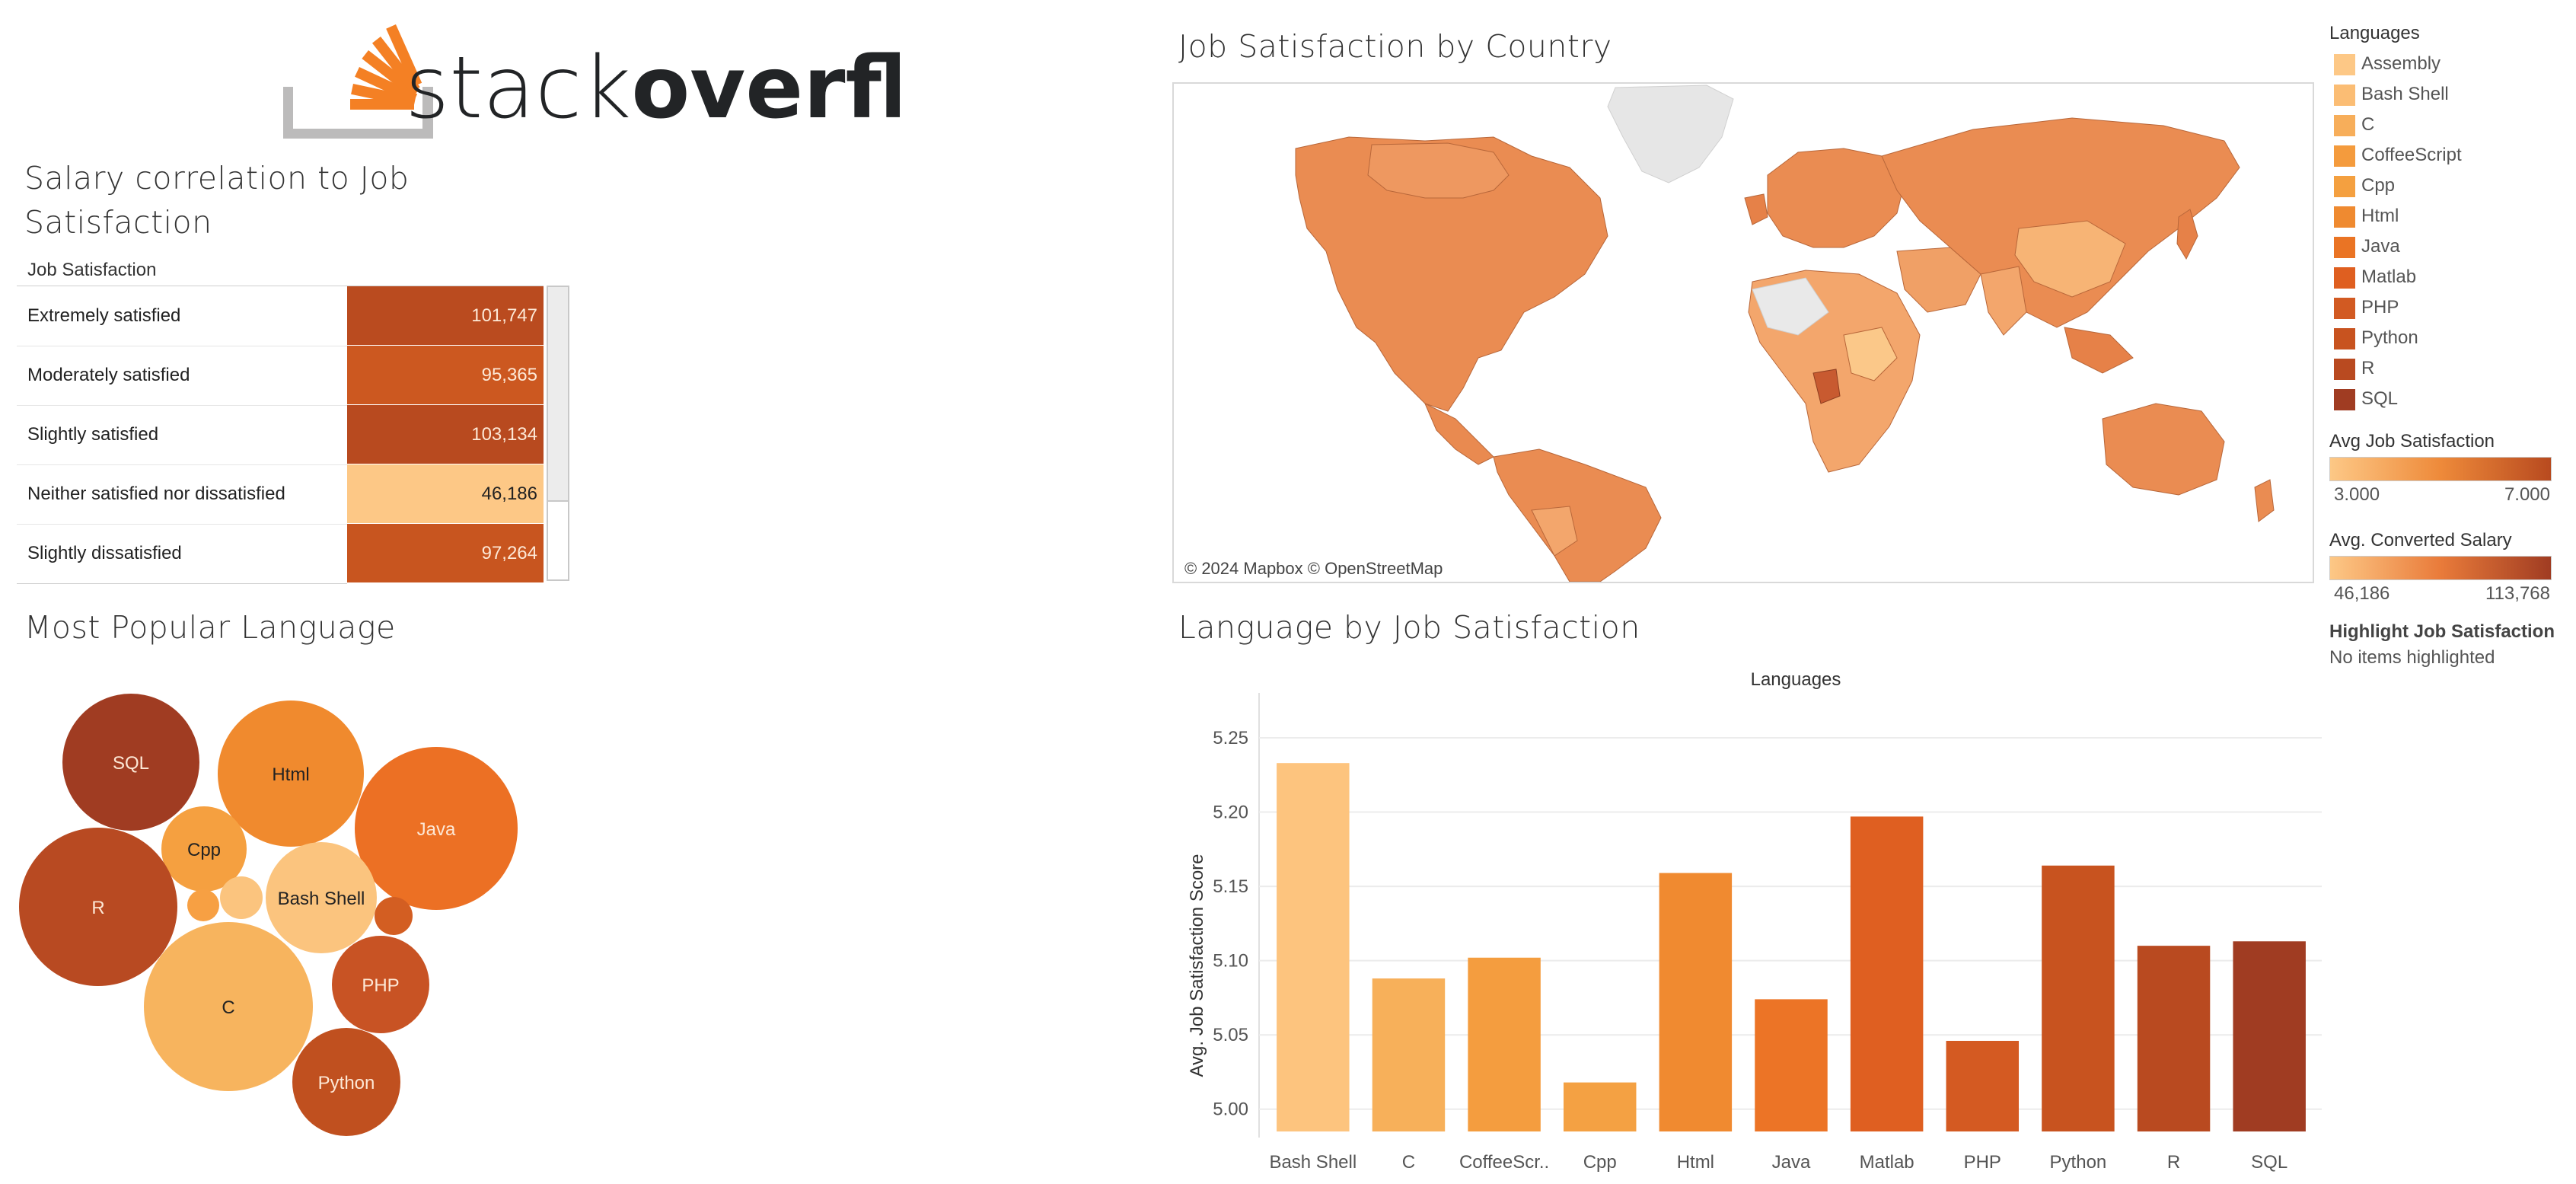 This screenshot has height=1184, width=2576. I want to click on bar-c, so click(1409, 1054).